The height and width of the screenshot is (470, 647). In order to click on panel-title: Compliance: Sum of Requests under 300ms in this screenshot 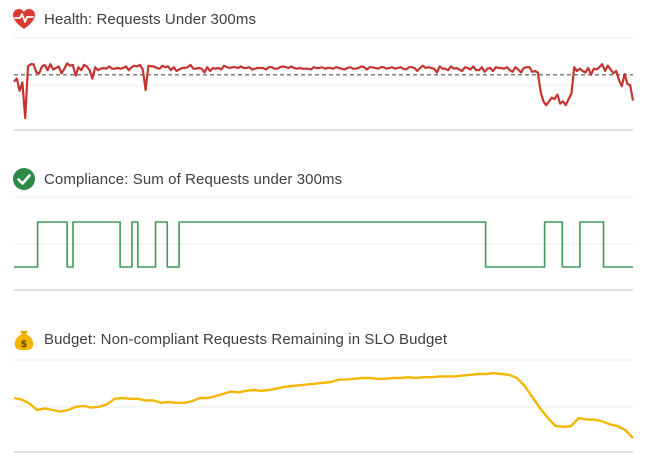, I will do `click(193, 179)`.